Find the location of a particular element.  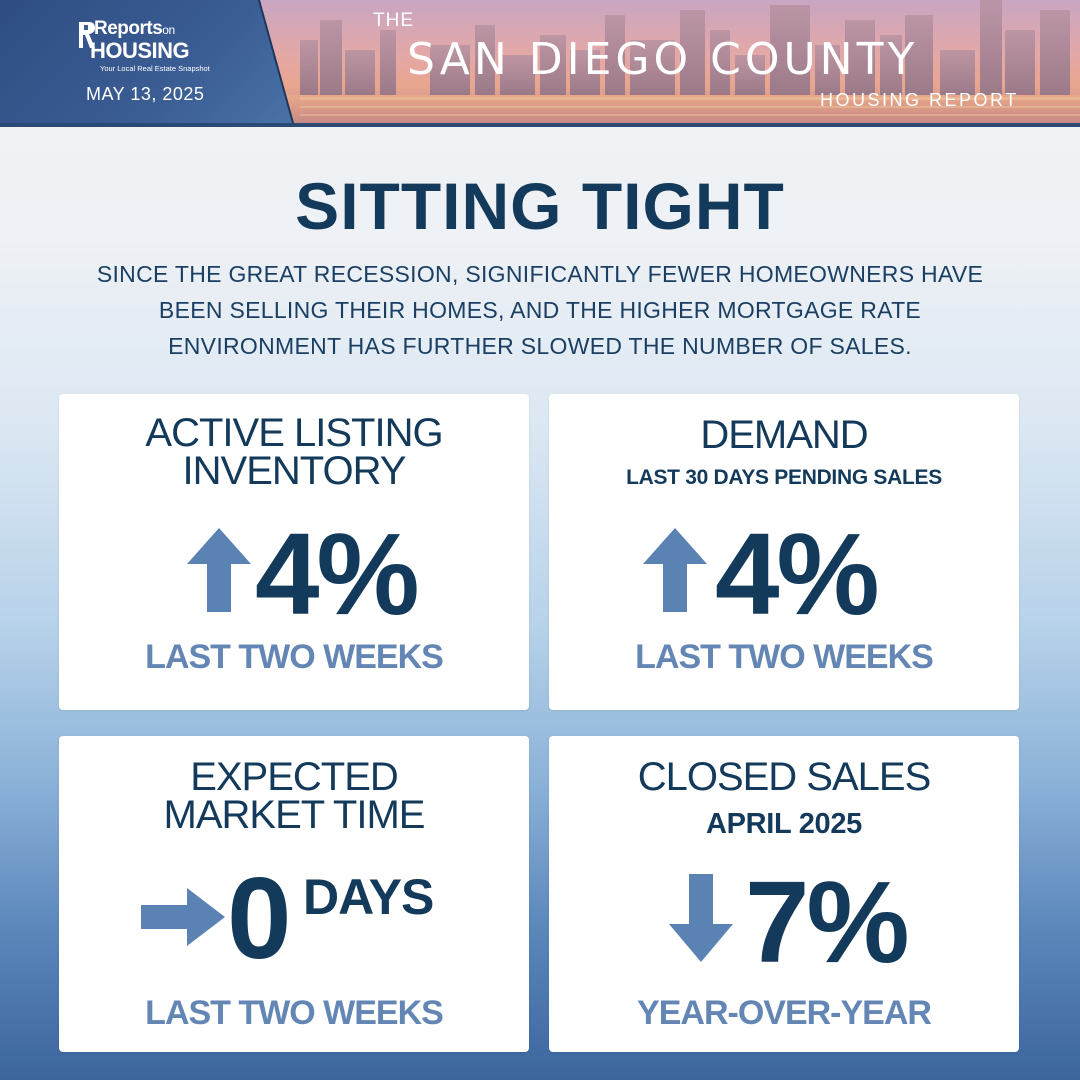

house-logo-icon is located at coordinates (87, 35).